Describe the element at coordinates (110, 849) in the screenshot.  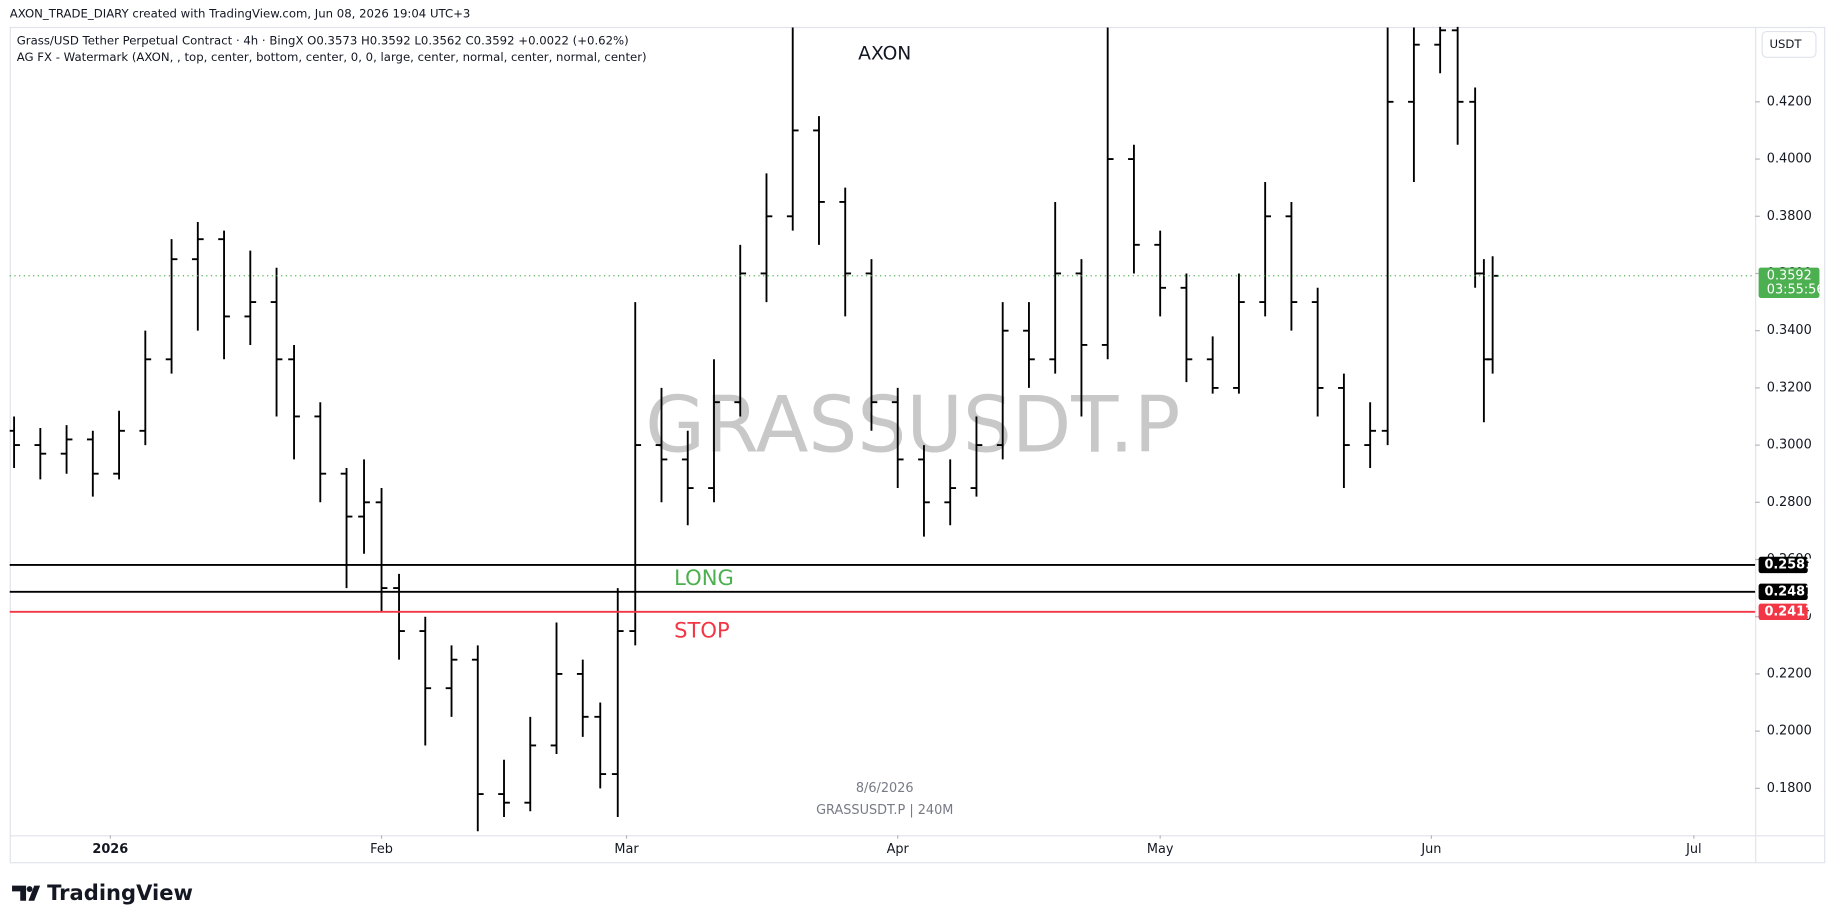
I see `x-tick-label: 2026` at that location.